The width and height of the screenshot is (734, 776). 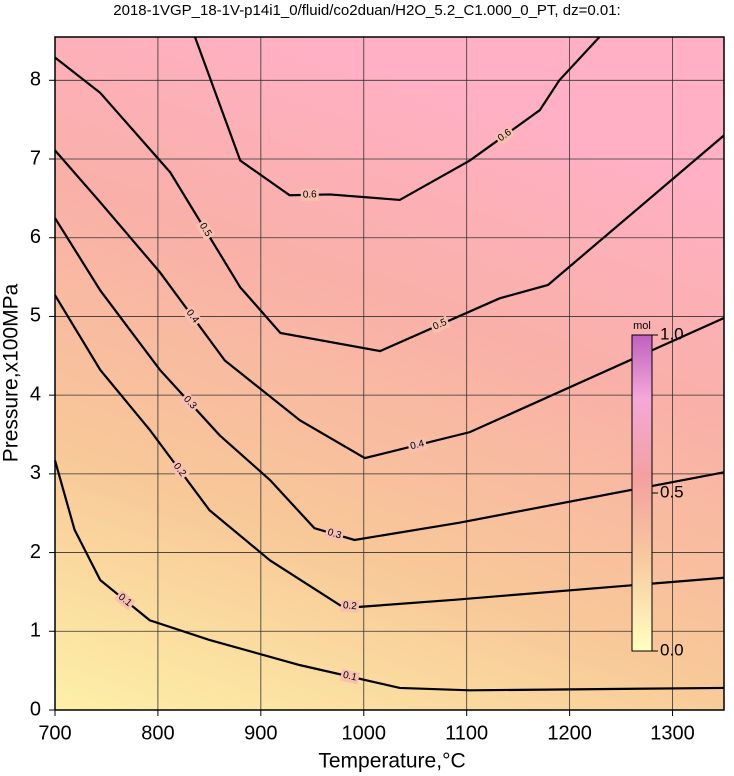 What do you see at coordinates (642, 326) in the screenshot?
I see `colorbar-label: mol` at bounding box center [642, 326].